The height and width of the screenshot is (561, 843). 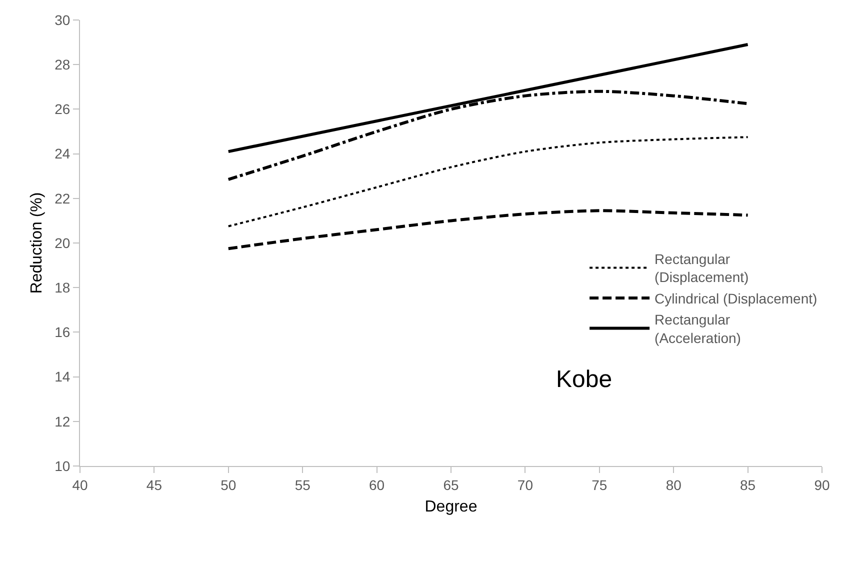 I want to click on y-tick-label: 20, so click(x=62, y=242).